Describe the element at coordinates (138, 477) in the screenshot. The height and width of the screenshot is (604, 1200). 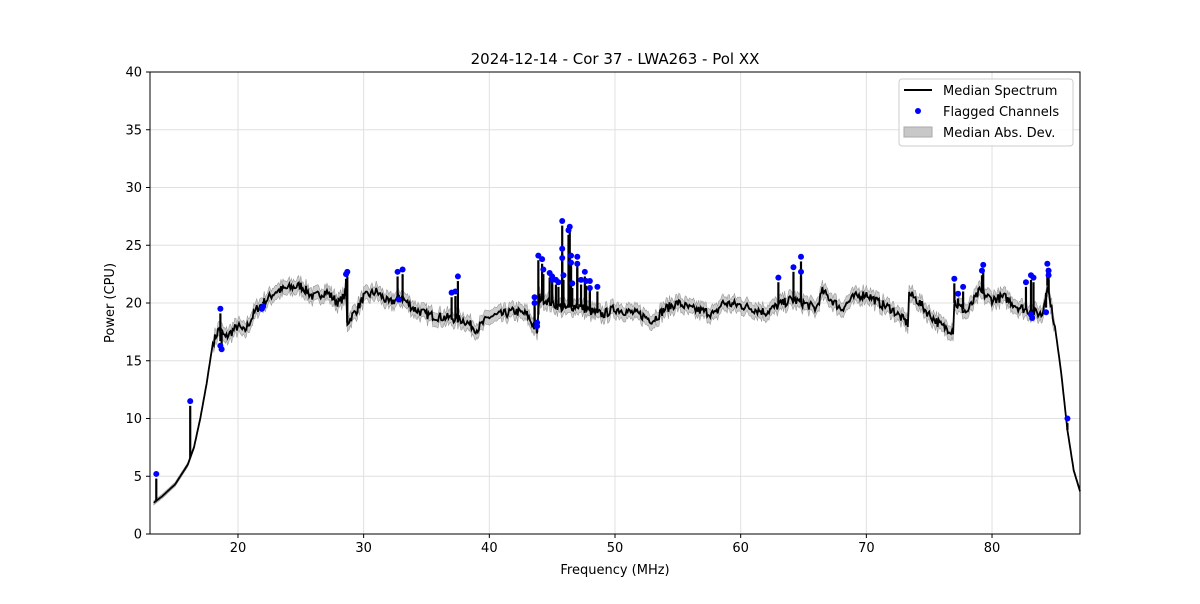
I see `y-tick-label: 5` at that location.